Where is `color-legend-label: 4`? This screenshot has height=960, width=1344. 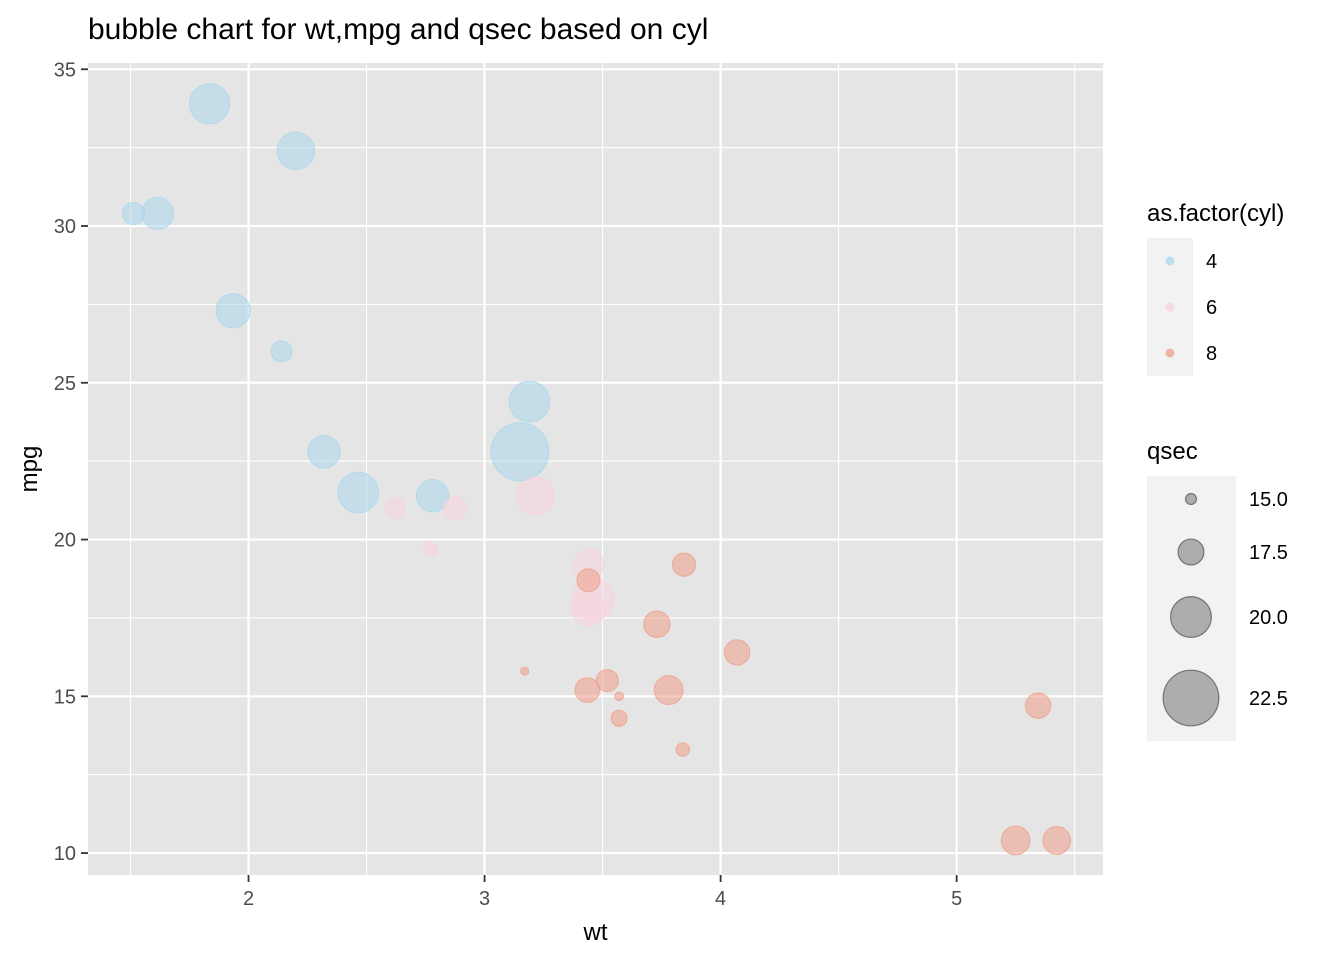 color-legend-label: 4 is located at coordinates (1211, 262).